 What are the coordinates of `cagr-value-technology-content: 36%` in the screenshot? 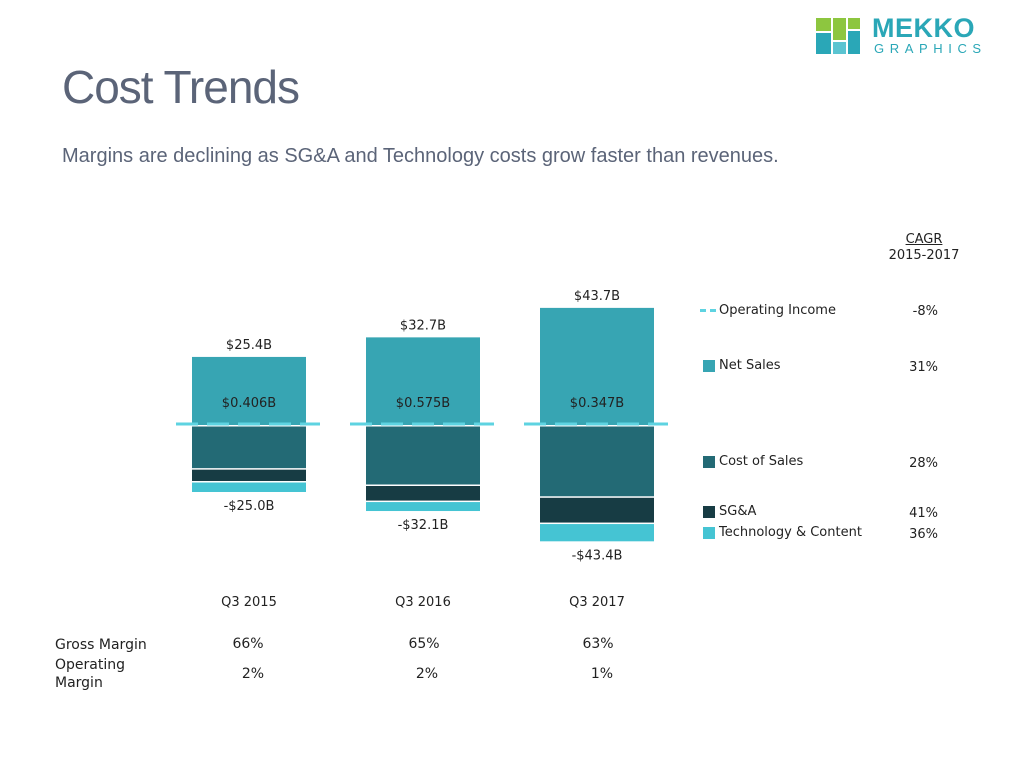 It's located at (923, 534).